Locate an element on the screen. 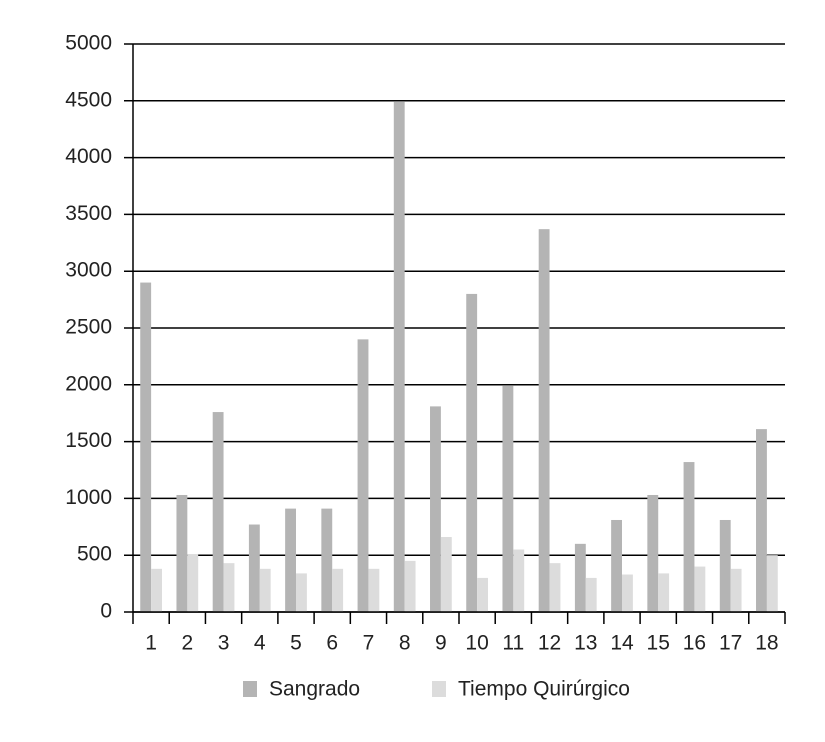 This screenshot has height=742, width=825. x-tick-label: 2 is located at coordinates (187, 643).